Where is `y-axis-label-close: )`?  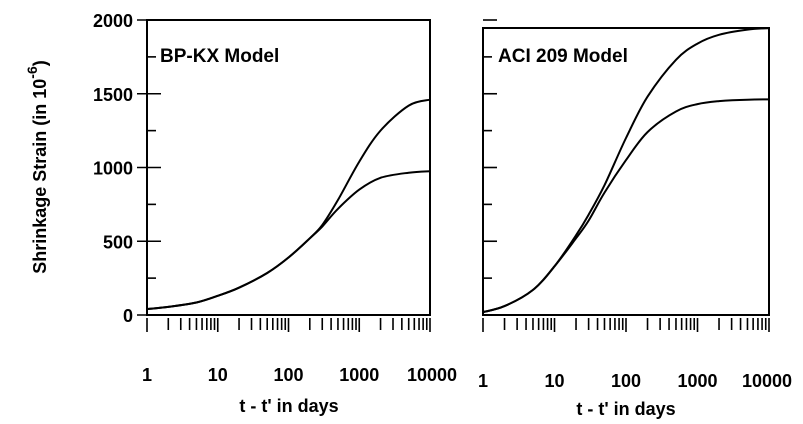
y-axis-label-close: ) is located at coordinates (40, 63).